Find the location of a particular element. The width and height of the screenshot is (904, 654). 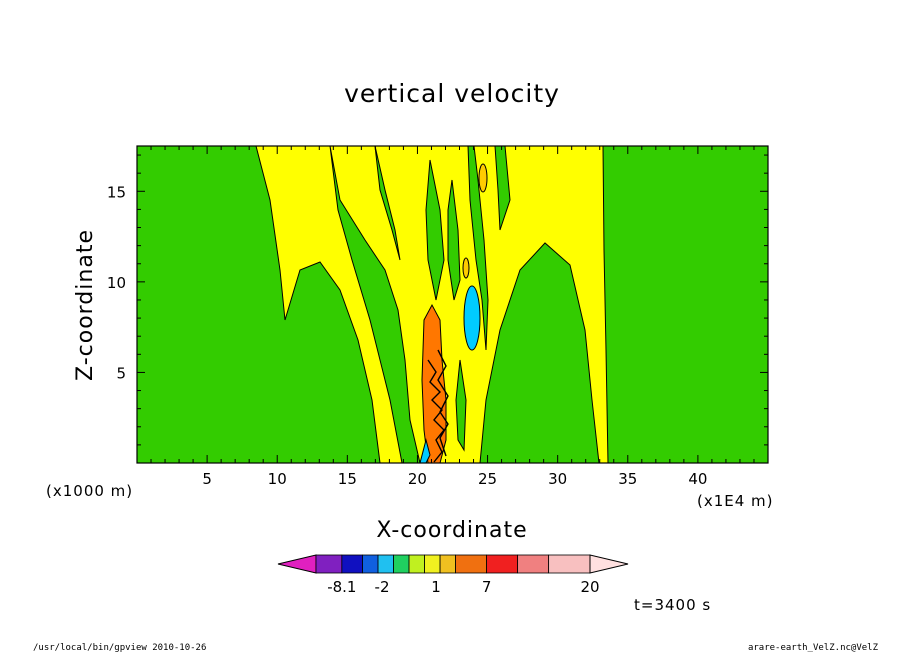

x-tick-label: 10 is located at coordinates (277, 479).